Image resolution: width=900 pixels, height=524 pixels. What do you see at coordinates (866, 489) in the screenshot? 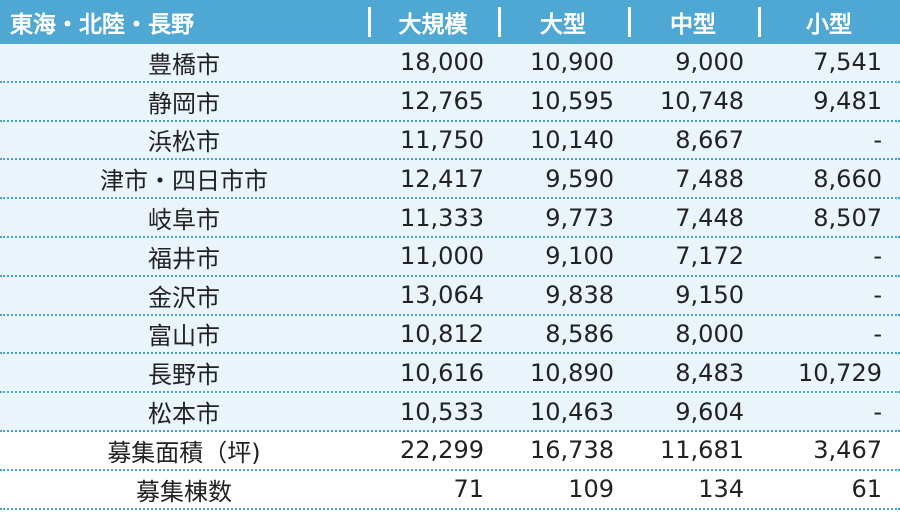
I see `small-cell: 61` at bounding box center [866, 489].